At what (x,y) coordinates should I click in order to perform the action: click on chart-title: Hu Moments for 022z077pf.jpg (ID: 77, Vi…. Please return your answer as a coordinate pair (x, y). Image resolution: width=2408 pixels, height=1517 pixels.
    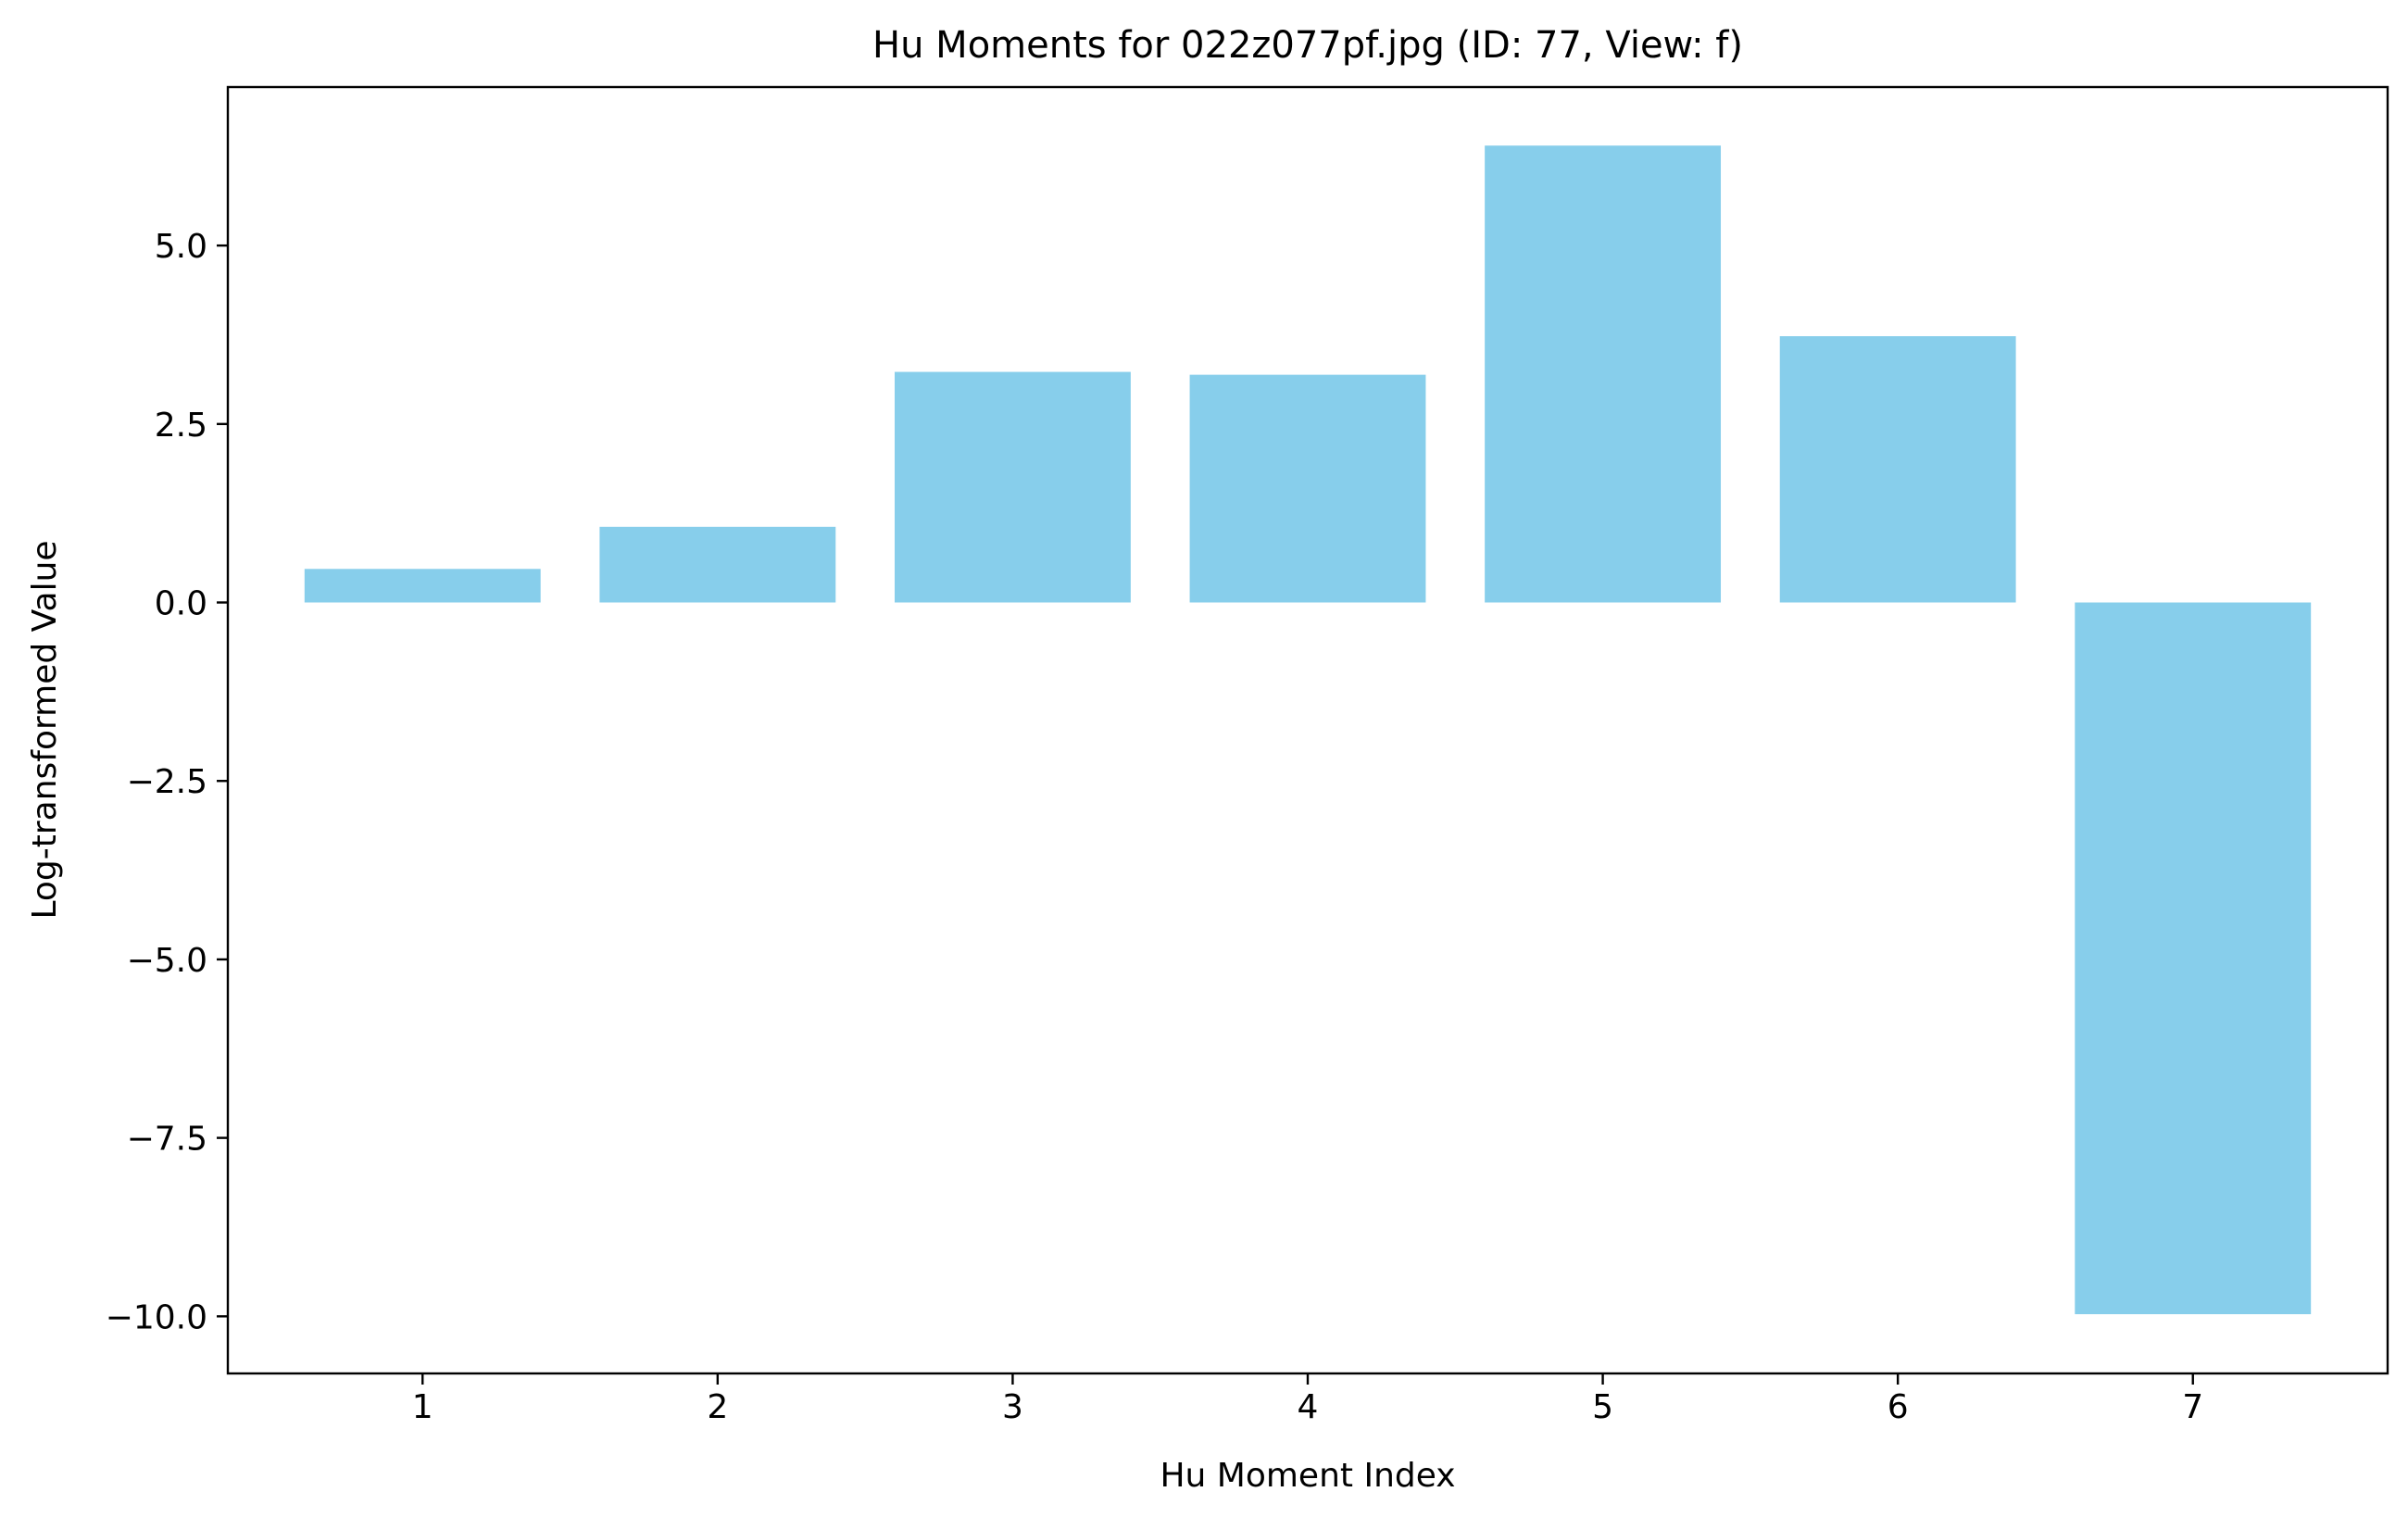
    Looking at the image, I should click on (1307, 45).